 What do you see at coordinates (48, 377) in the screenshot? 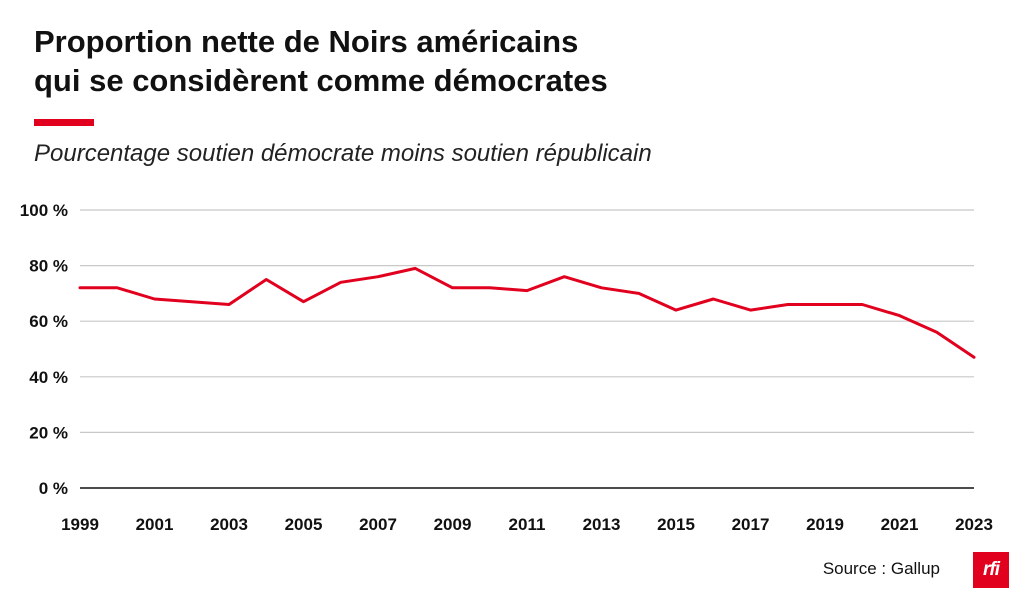
I see `y-tick-label-40: 40 %` at bounding box center [48, 377].